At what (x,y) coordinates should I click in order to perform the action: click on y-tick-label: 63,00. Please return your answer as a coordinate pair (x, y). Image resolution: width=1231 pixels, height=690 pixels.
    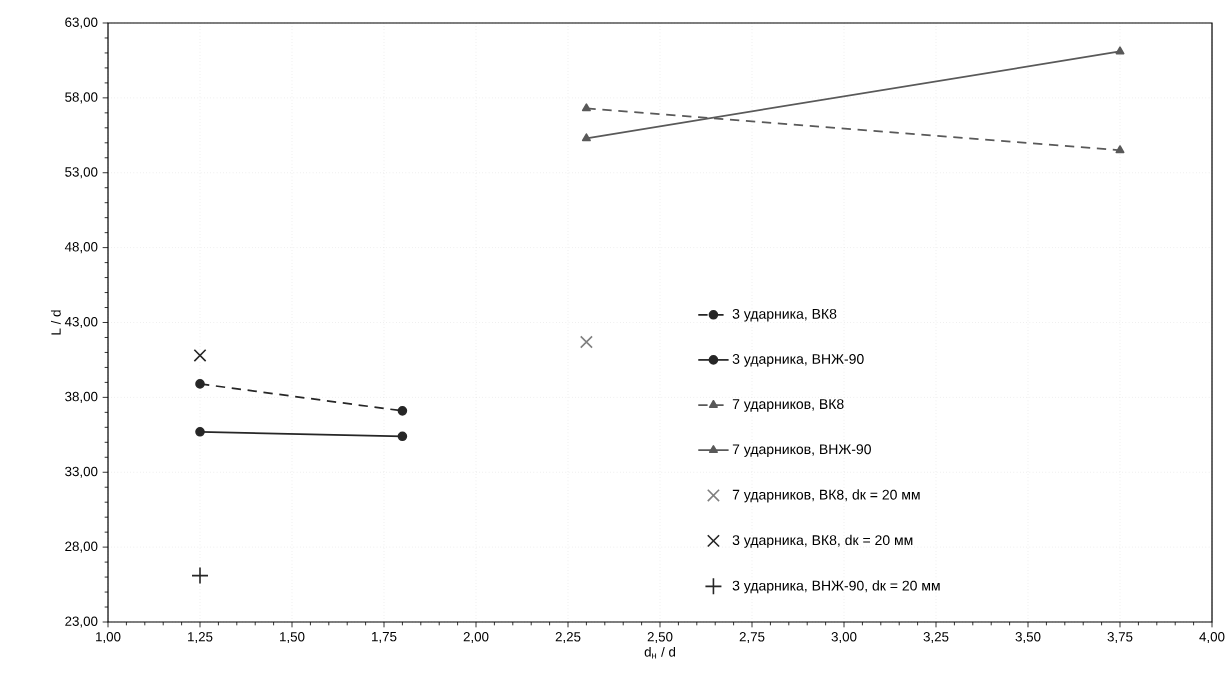
    Looking at the image, I should click on (81, 23).